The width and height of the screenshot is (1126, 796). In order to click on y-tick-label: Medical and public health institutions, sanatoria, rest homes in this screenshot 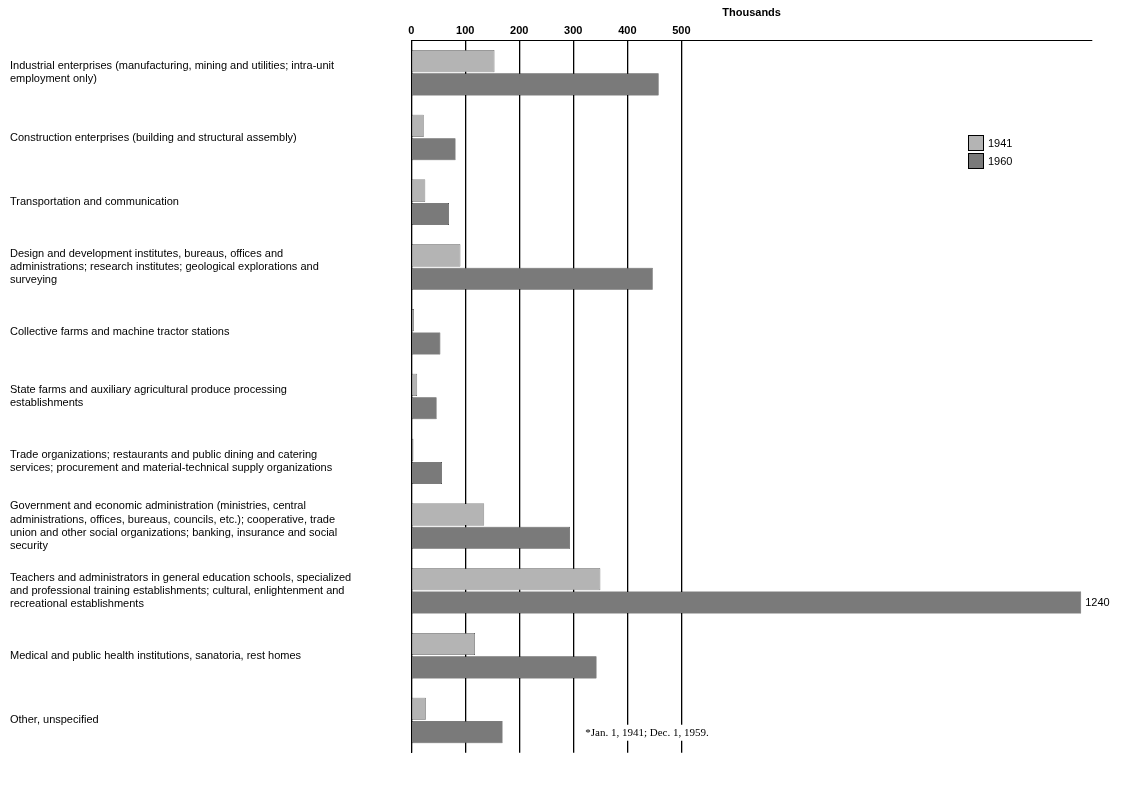, I will do `click(156, 654)`.